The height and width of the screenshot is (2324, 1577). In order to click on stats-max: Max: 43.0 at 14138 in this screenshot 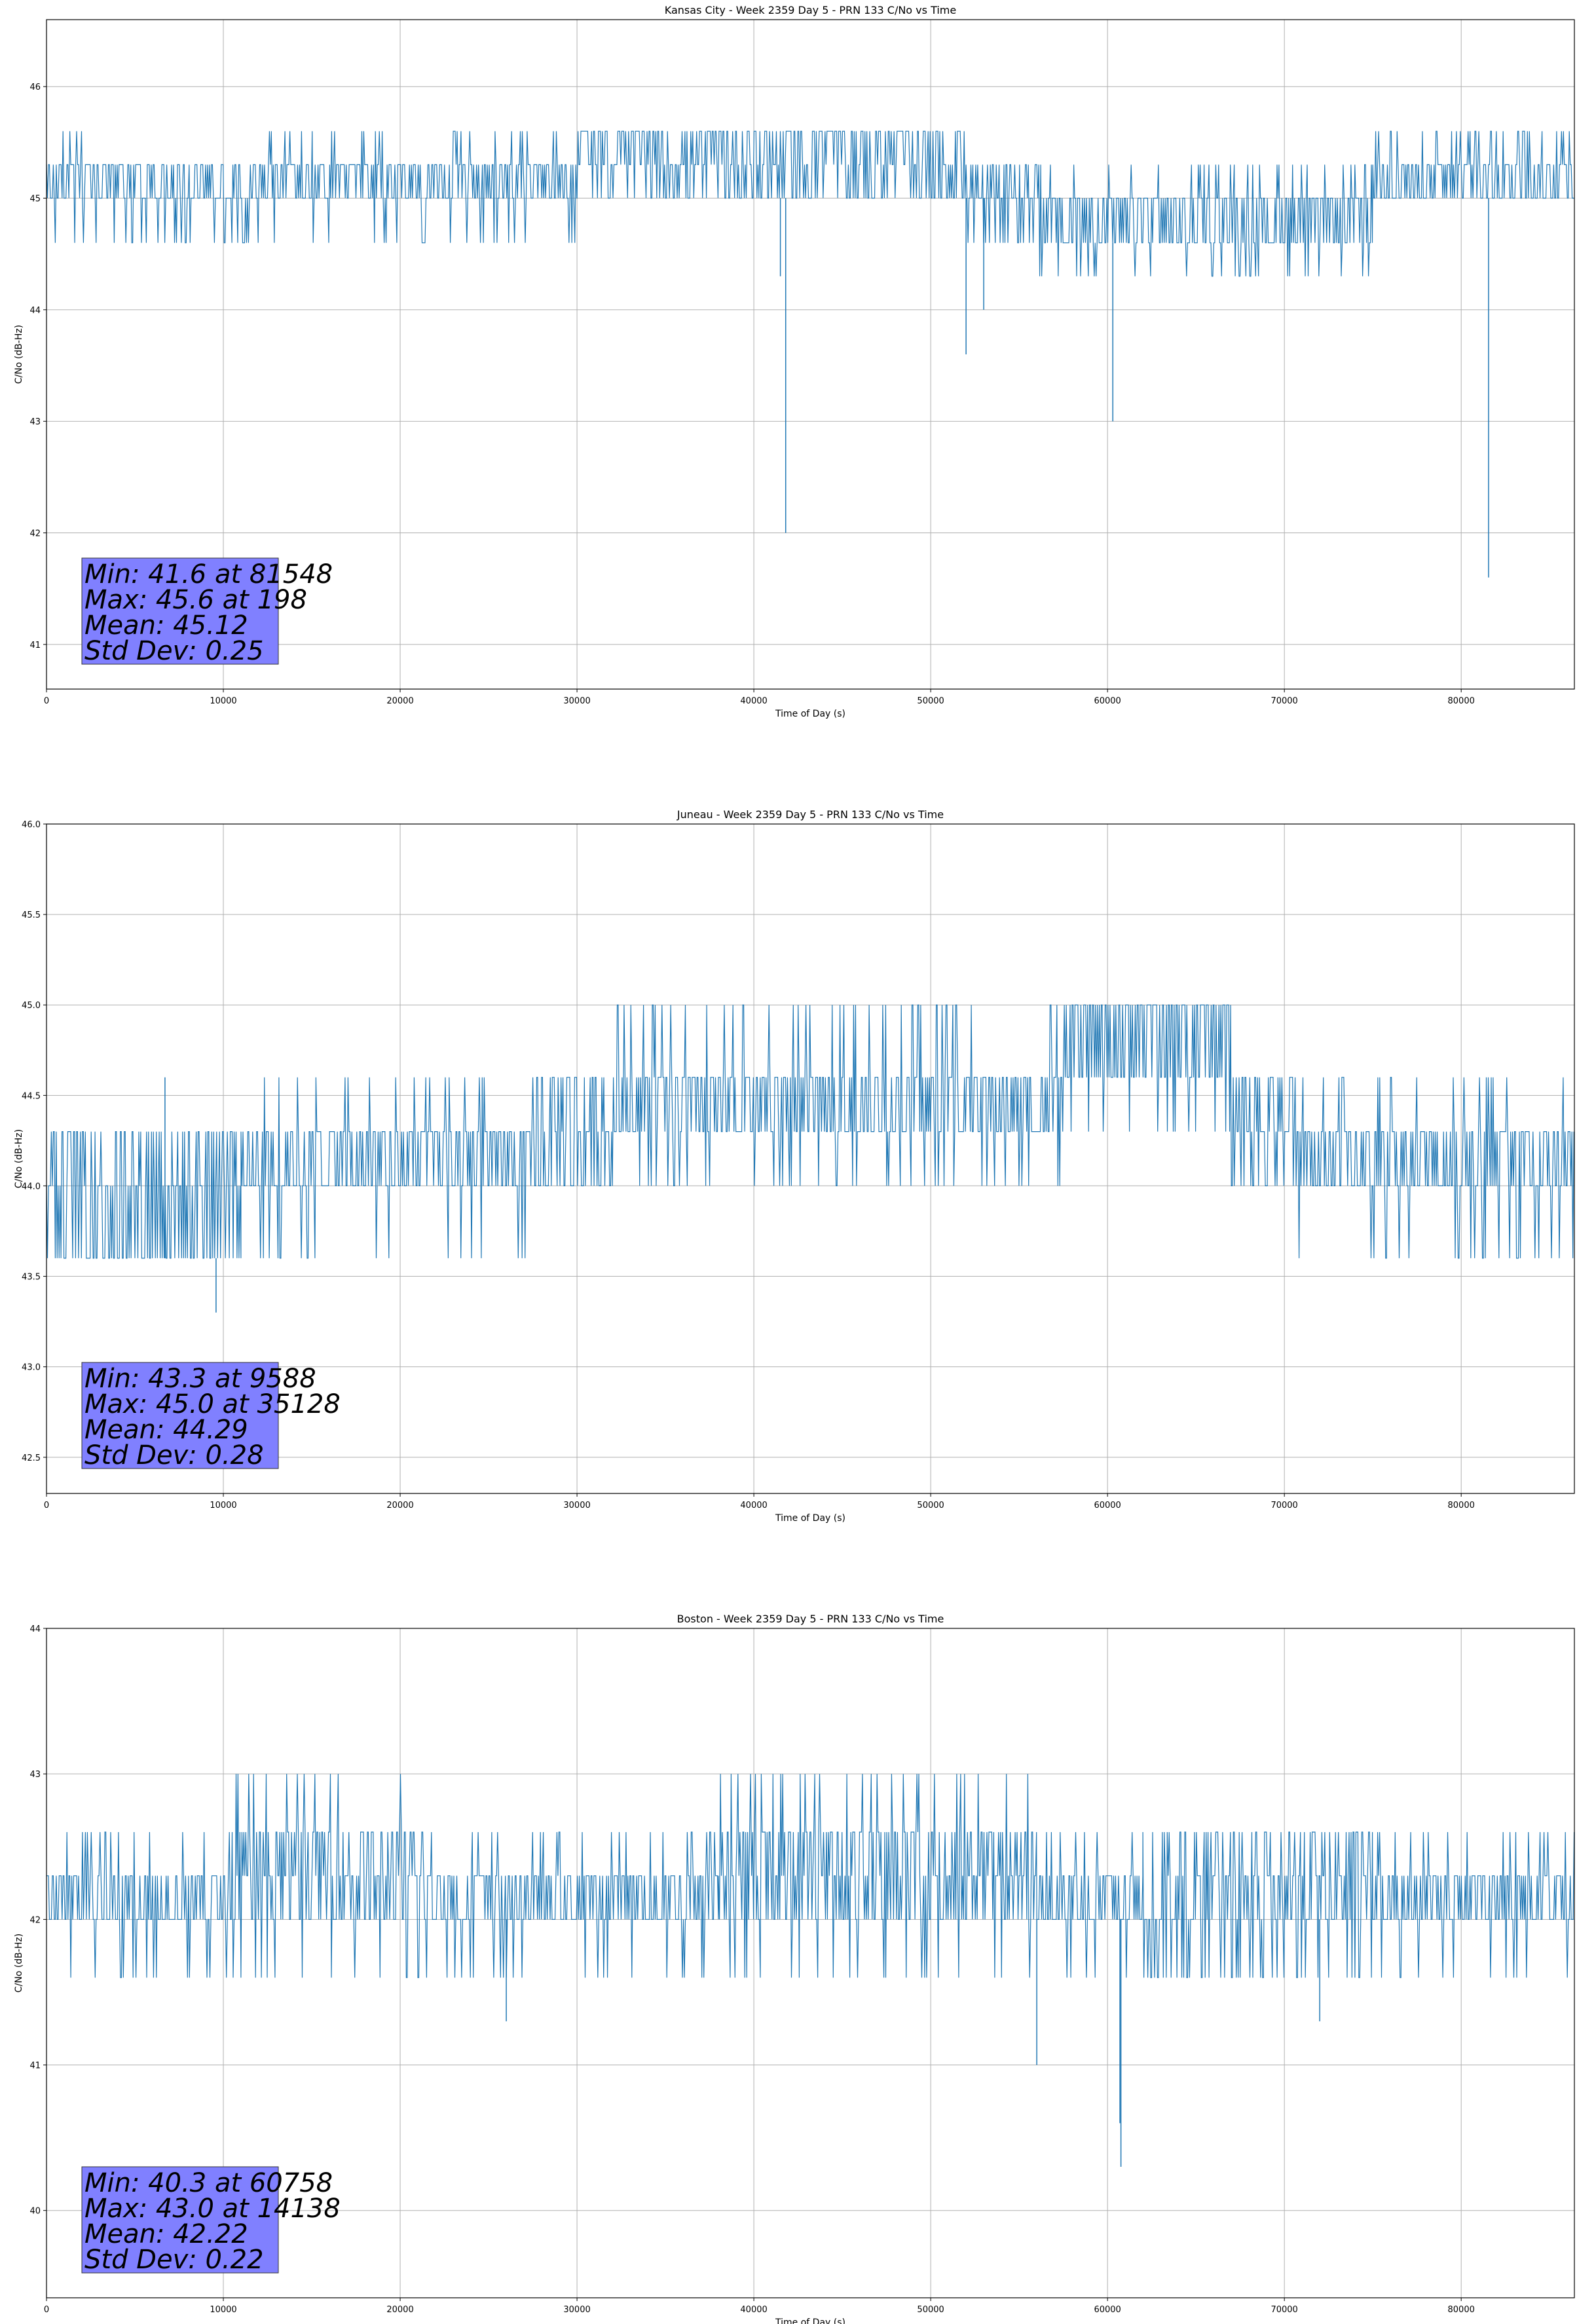, I will do `click(212, 2209)`.